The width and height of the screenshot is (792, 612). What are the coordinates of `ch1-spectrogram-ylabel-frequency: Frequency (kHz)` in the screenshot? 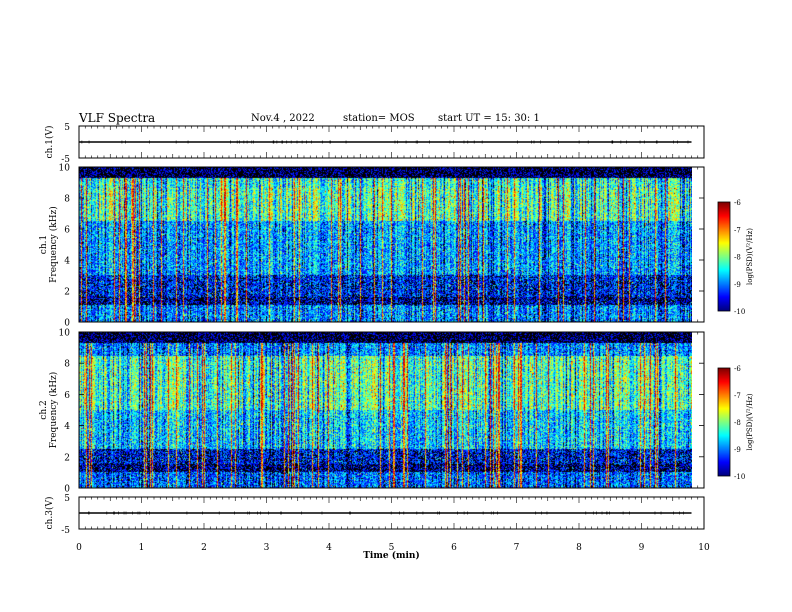 It's located at (53, 244).